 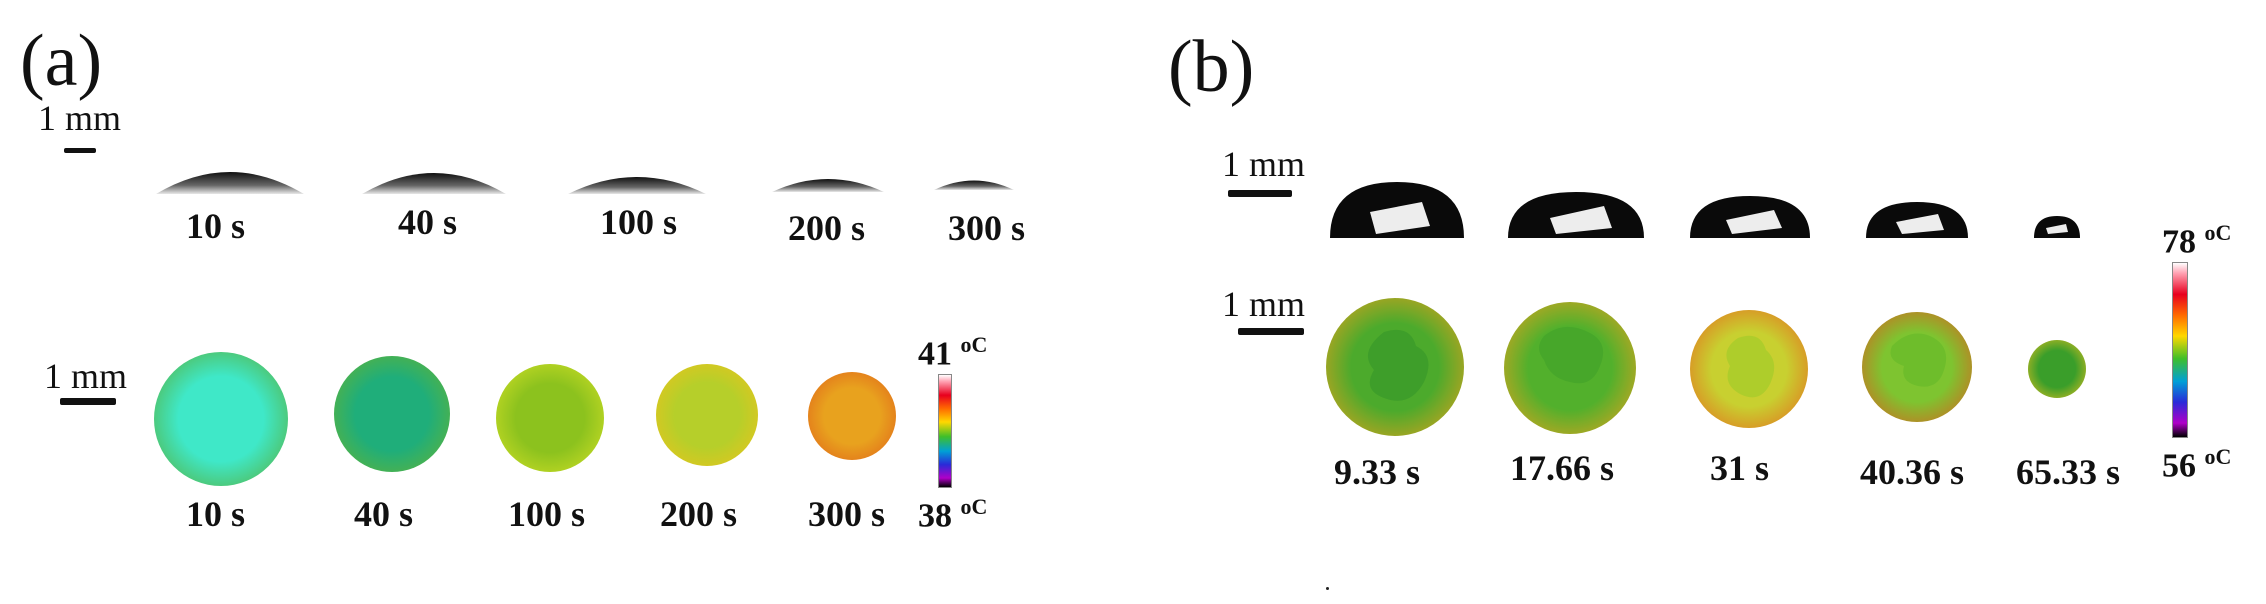 I want to click on stray-dot, so click(x=1327, y=588).